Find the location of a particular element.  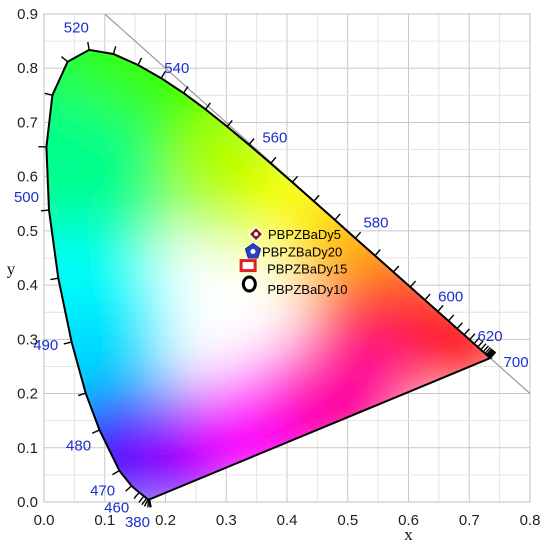

y-tick-label: 0.4 is located at coordinates (27, 285).